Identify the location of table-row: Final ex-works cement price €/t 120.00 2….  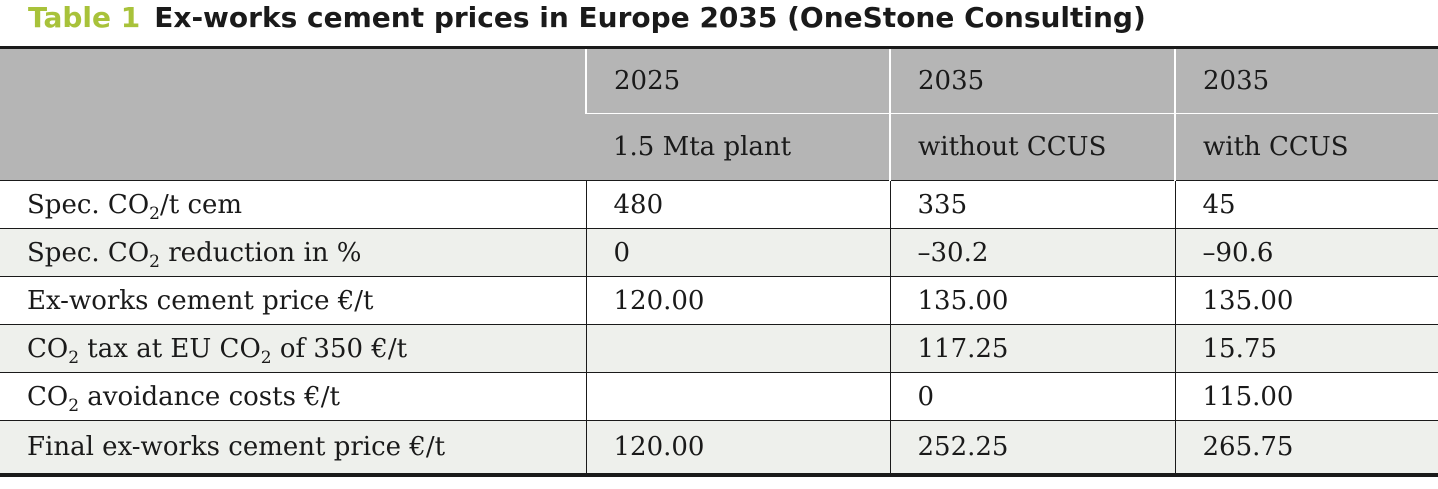
(719, 448).